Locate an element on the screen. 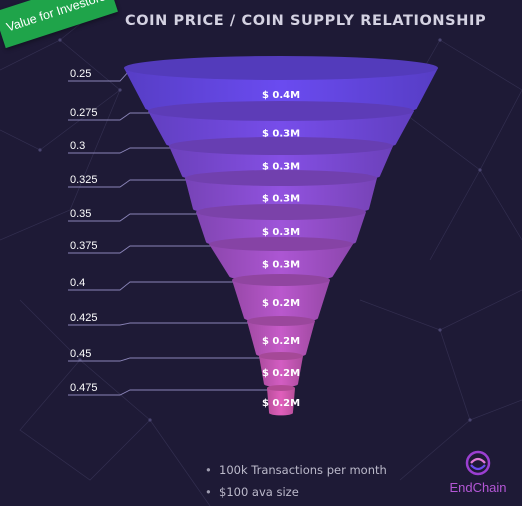 This screenshot has width=522, height=506. endchain-logo-icon is located at coordinates (478, 463).